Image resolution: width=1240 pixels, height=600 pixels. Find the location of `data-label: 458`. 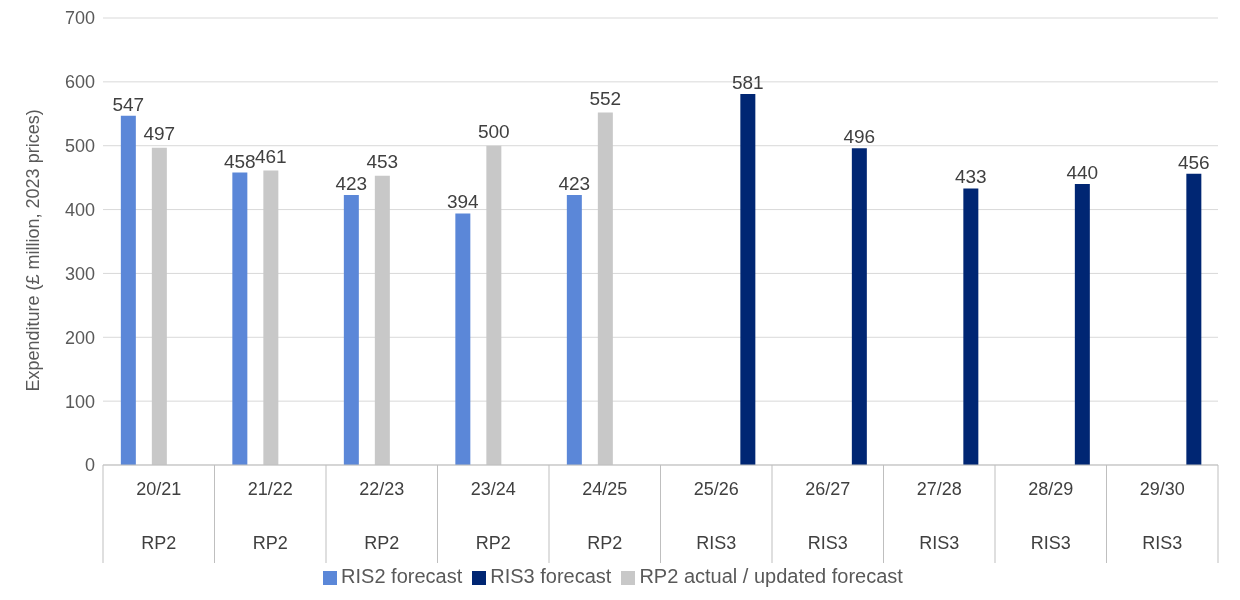

data-label: 458 is located at coordinates (239, 161).